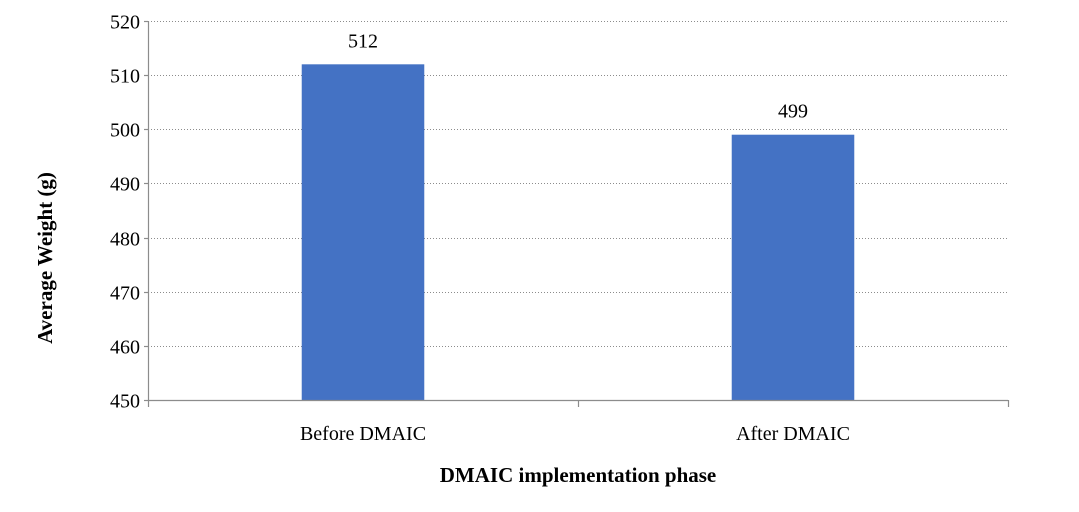 This screenshot has height=512, width=1079. What do you see at coordinates (125, 348) in the screenshot?
I see `y-tick-label-460: 460` at bounding box center [125, 348].